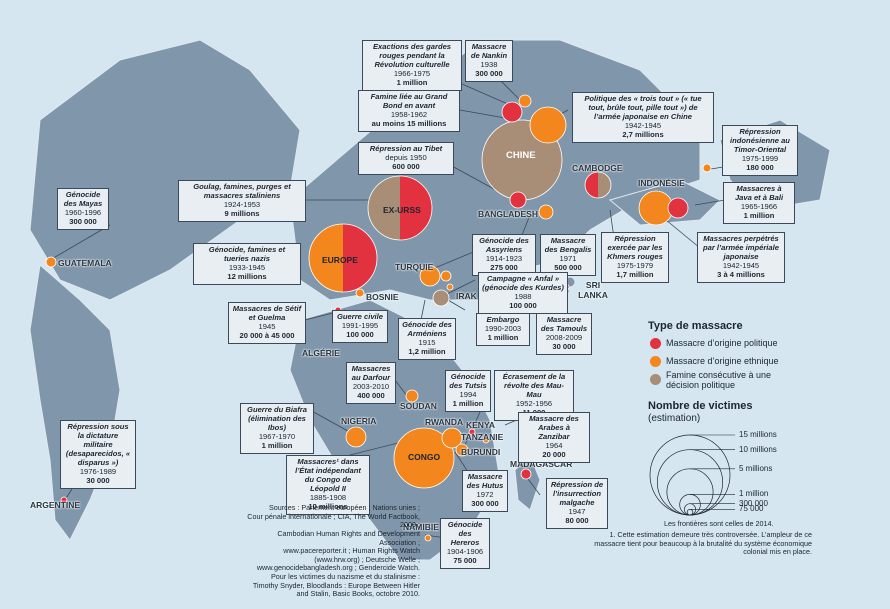 The height and width of the screenshot is (609, 890). I want to click on box-dates: depuis 1950, so click(406, 157).